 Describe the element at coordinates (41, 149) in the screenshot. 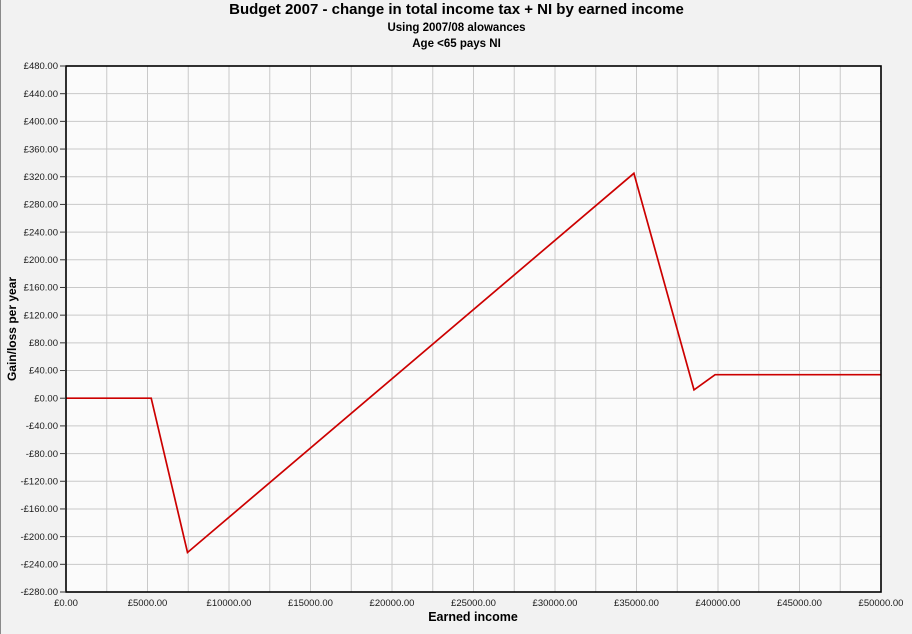

I see `y-tick-label: £360.00` at that location.